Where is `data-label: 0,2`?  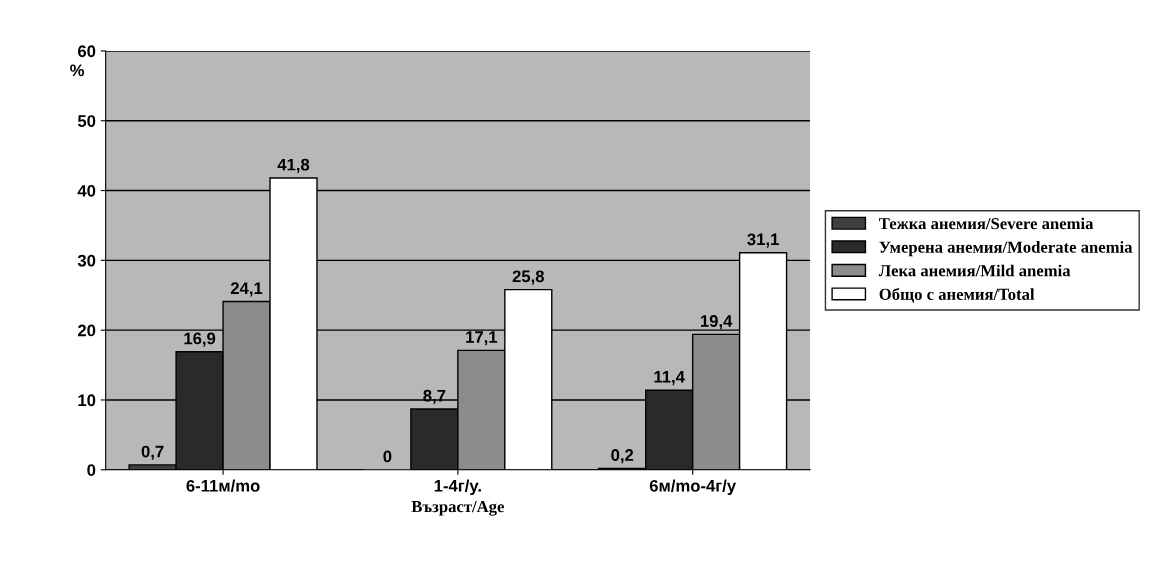 data-label: 0,2 is located at coordinates (622, 456).